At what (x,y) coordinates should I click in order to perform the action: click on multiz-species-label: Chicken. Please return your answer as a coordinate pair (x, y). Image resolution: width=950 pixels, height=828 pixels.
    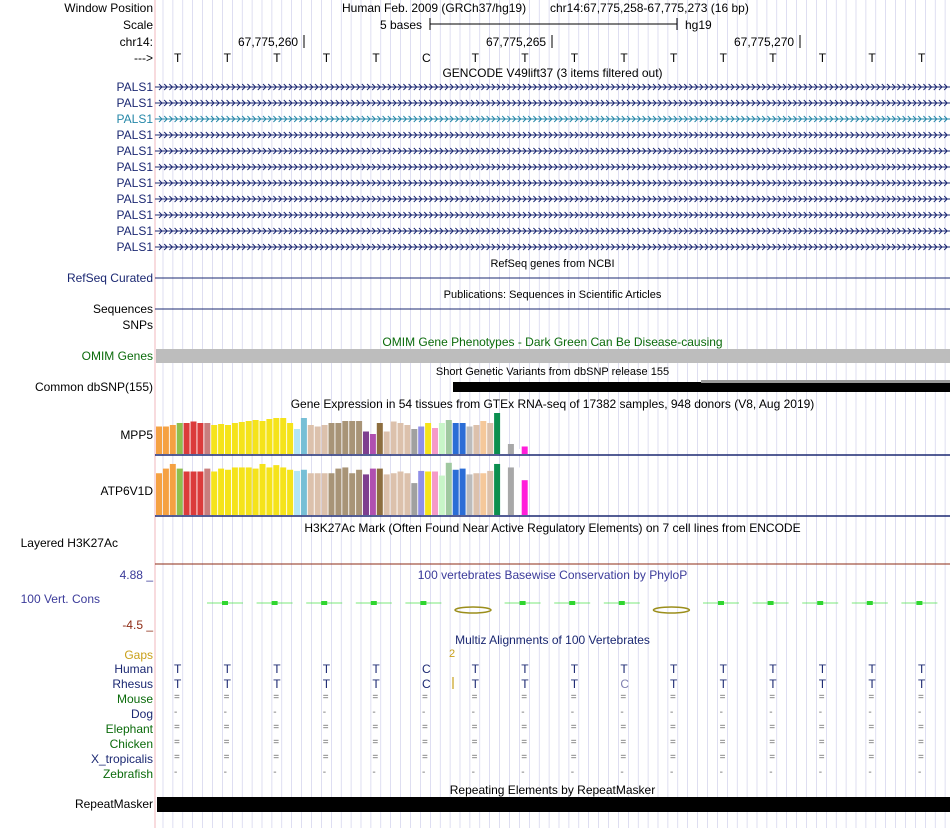
    Looking at the image, I should click on (131, 744).